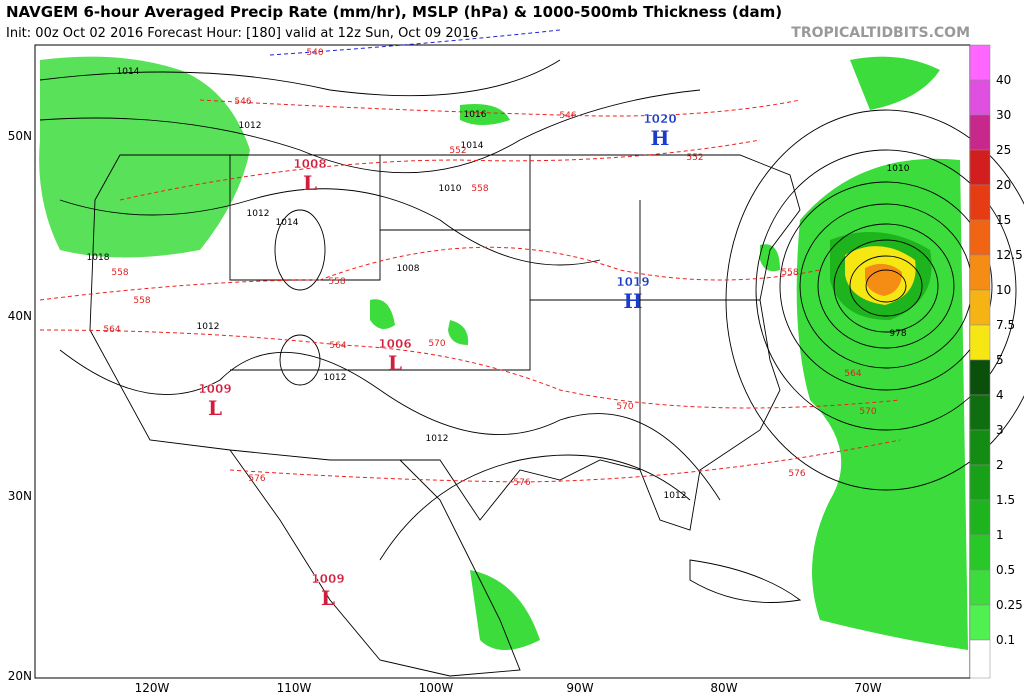 This screenshot has height=696, width=1024. What do you see at coordinates (408, 269) in the screenshot?
I see `isobar-label: 1008` at bounding box center [408, 269].